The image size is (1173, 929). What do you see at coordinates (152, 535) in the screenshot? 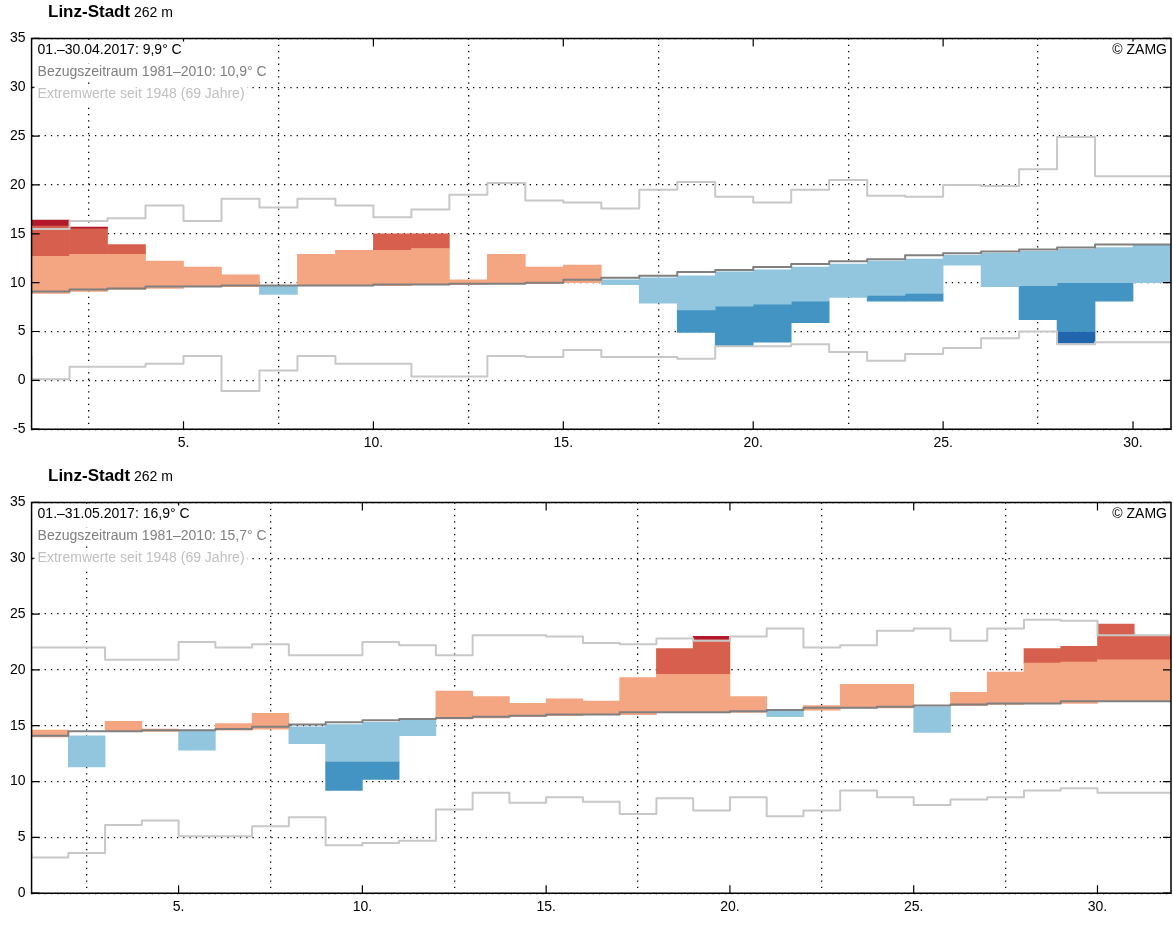
I see `annotation: Bezugszeitraum 1981–2010: 15,7° C` at bounding box center [152, 535].